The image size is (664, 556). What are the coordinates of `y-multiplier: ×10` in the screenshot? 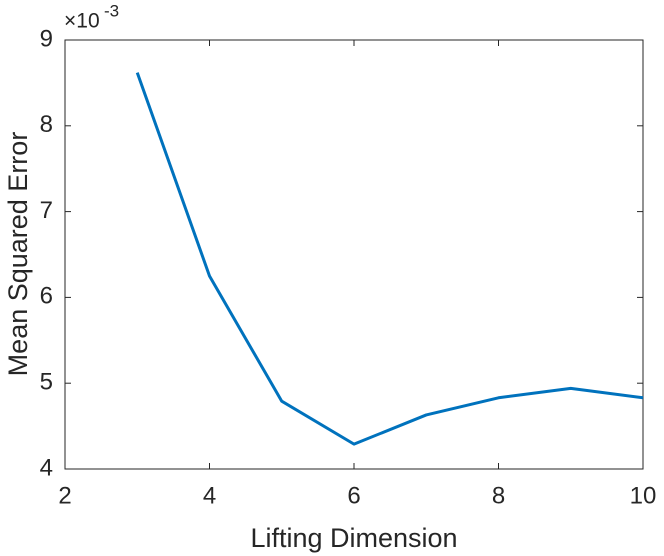 It's located at (82, 21).